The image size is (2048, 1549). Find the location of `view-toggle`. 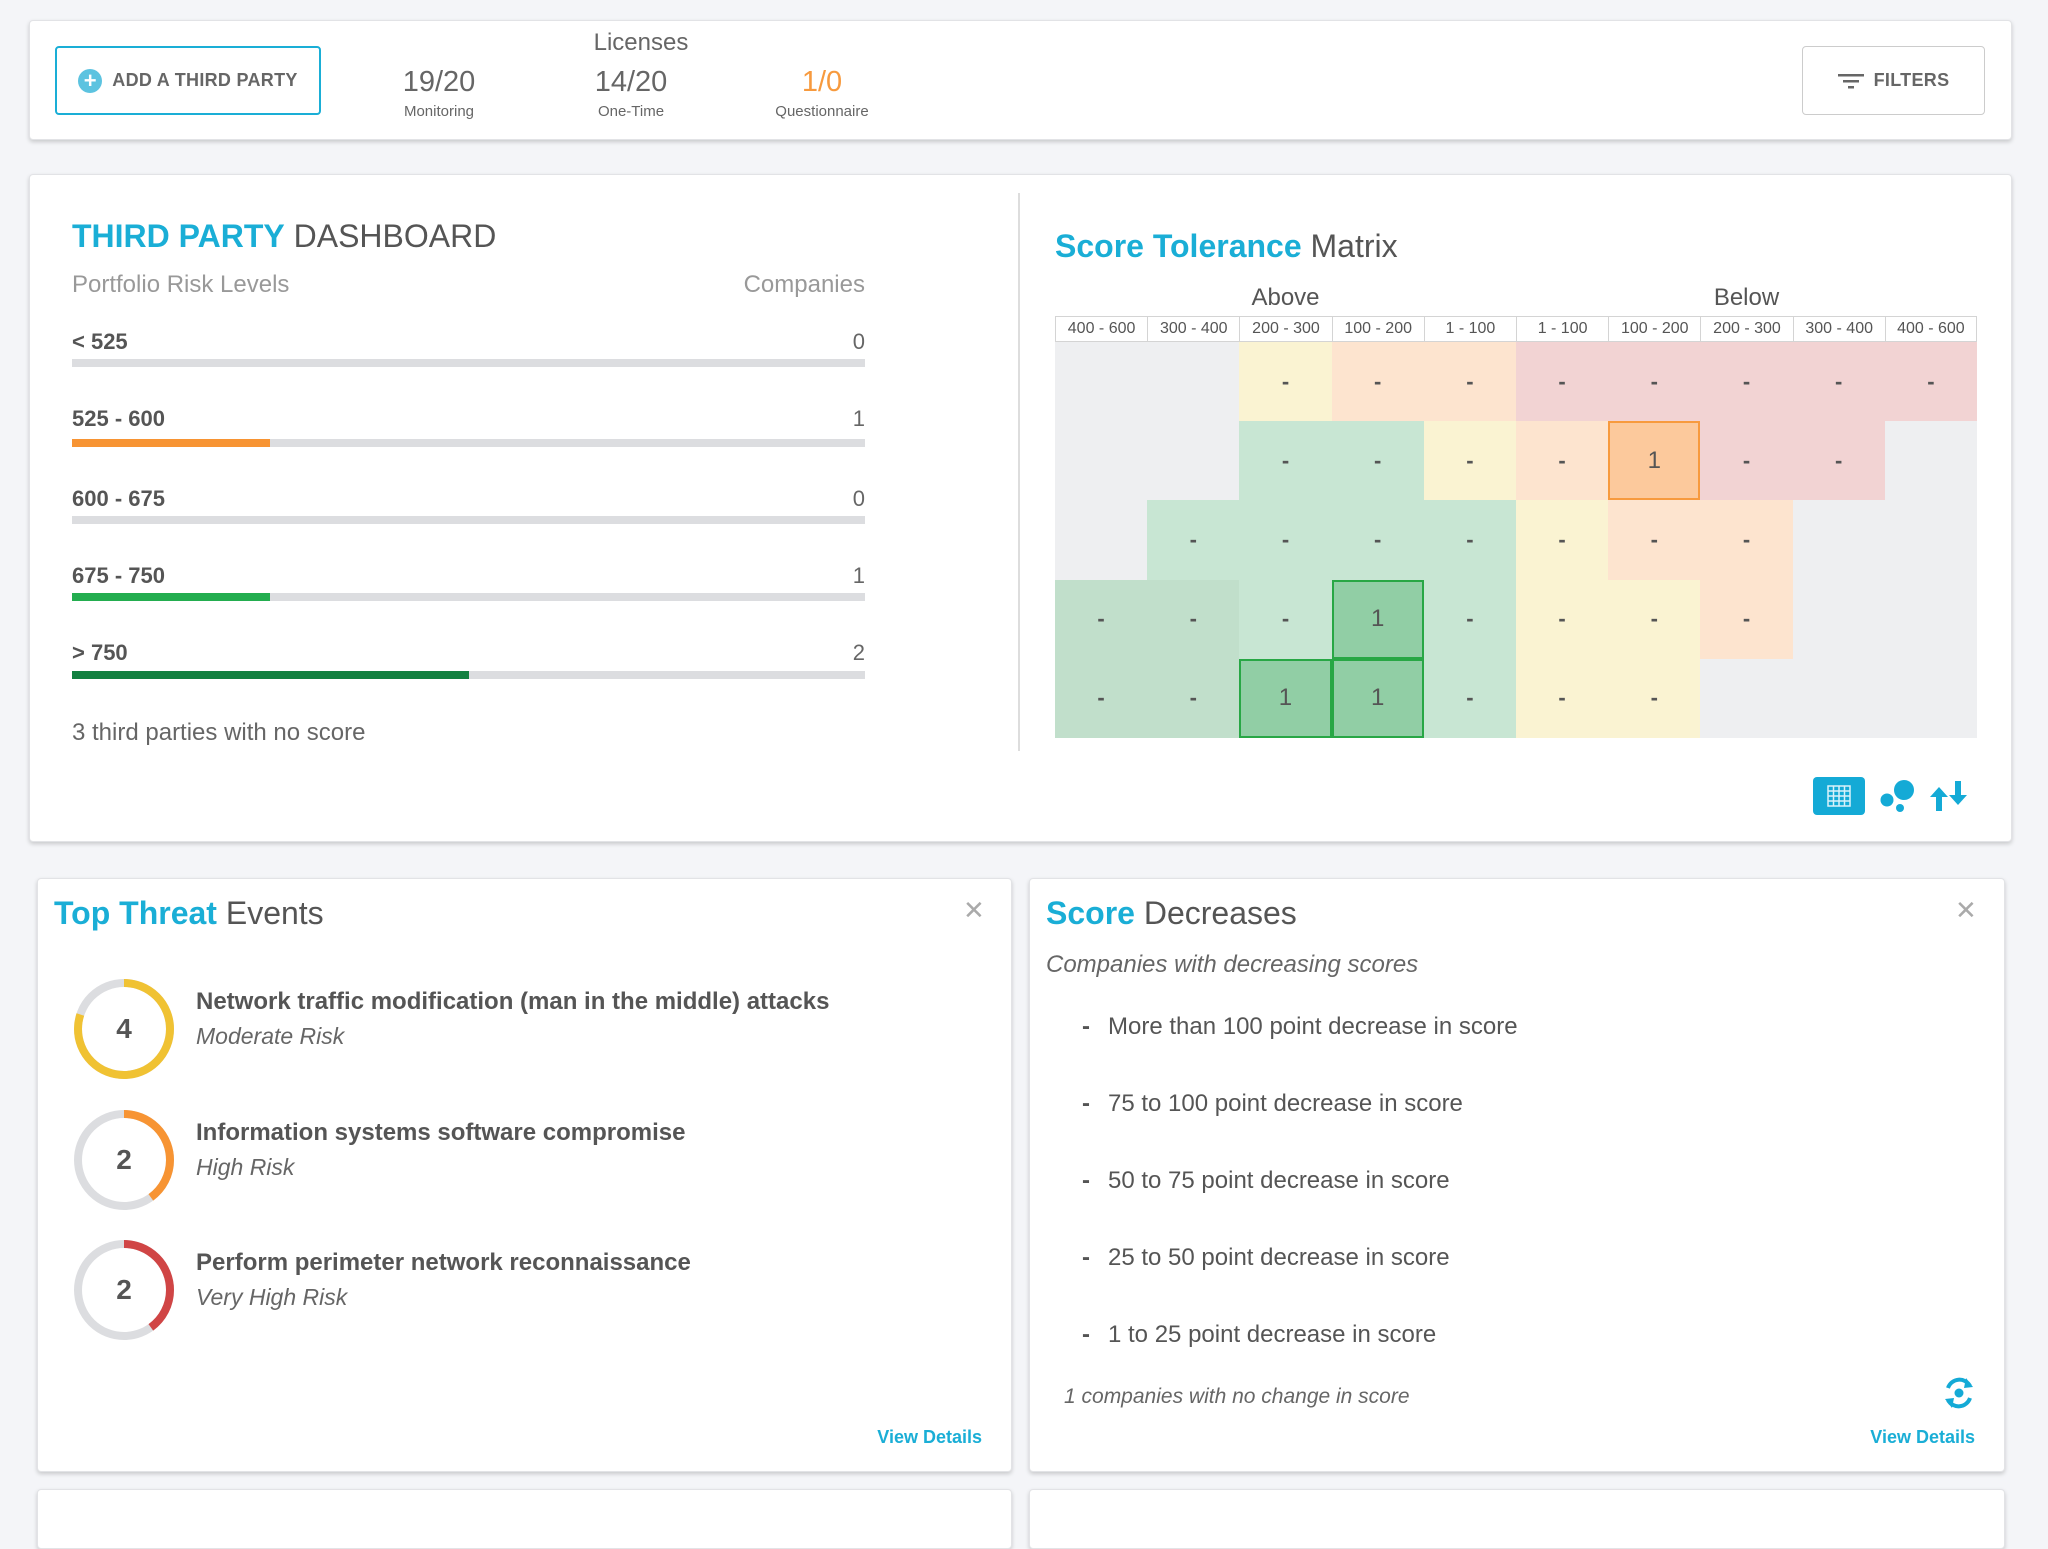

view-toggle is located at coordinates (1891, 796).